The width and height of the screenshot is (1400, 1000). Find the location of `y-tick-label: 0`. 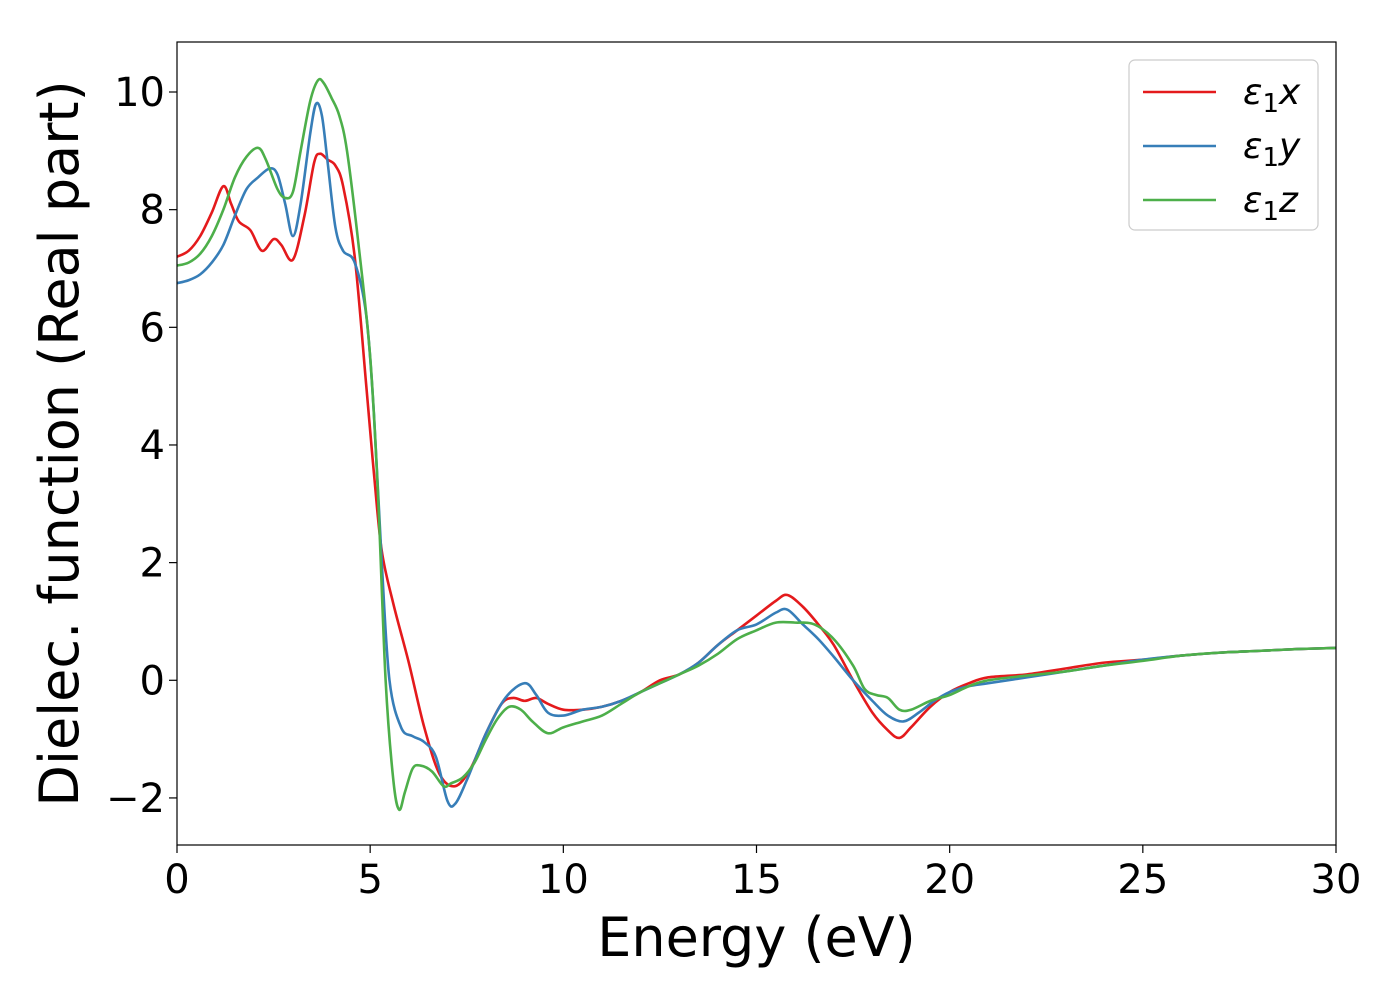

y-tick-label: 0 is located at coordinates (152, 681).